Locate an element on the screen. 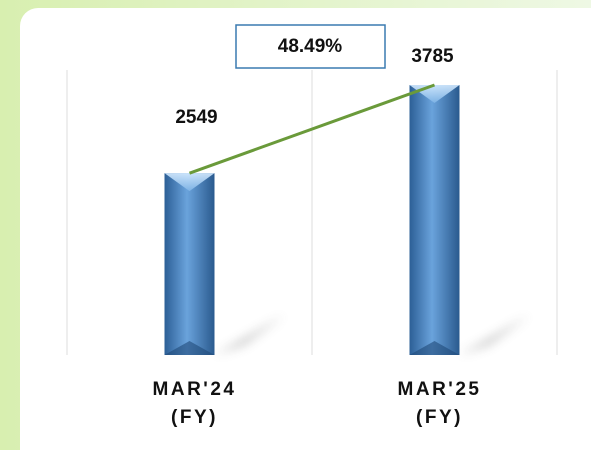 The width and height of the screenshot is (591, 450). value-label: 3785 is located at coordinates (432, 56).